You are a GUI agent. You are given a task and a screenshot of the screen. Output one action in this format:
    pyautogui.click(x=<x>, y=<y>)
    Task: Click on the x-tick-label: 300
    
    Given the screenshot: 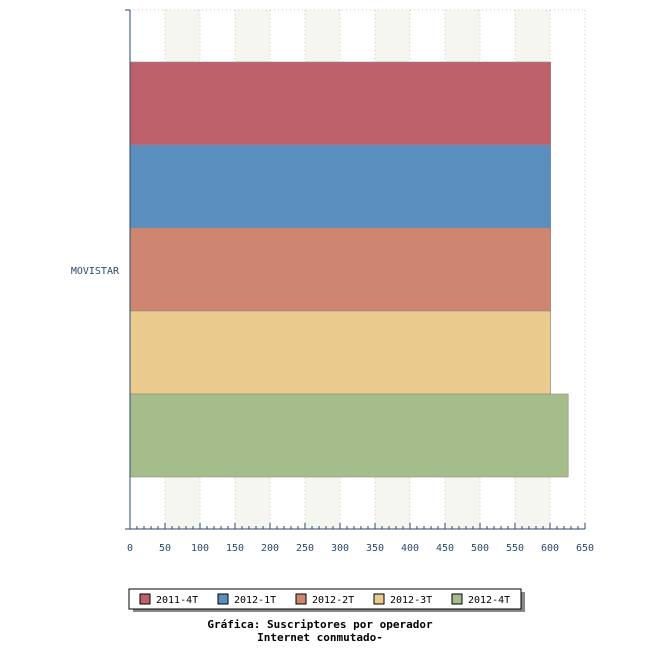 What is the action you would take?
    pyautogui.click(x=340, y=548)
    